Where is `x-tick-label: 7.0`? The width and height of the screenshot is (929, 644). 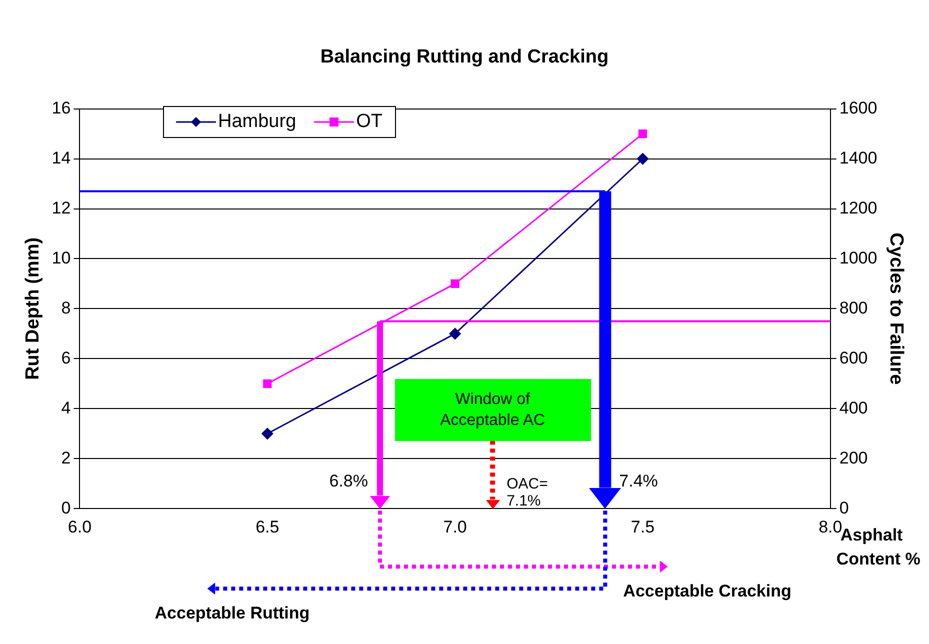 x-tick-label: 7.0 is located at coordinates (455, 526).